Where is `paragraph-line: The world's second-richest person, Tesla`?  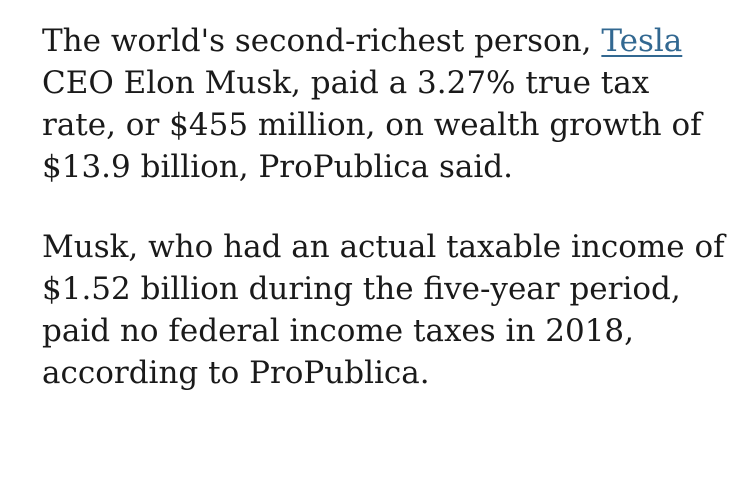 paragraph-line: The world's second-richest person, Tesla is located at coordinates (387, 41).